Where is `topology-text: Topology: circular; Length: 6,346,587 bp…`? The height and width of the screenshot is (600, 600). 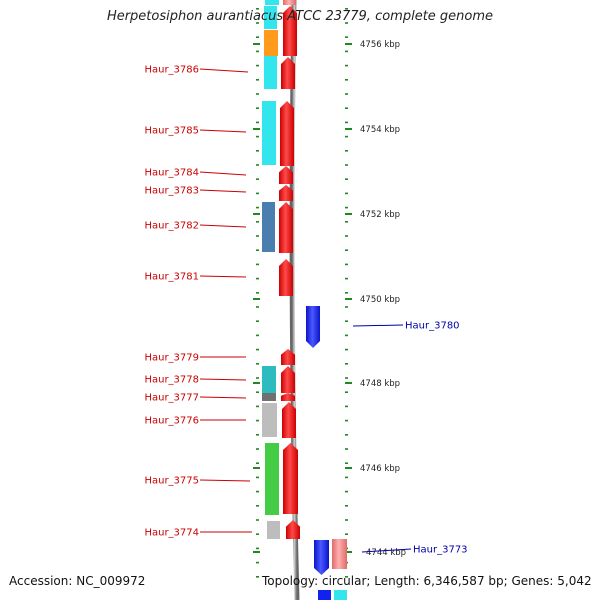 topology-text: Topology: circular; Length: 6,346,587 bp… is located at coordinates (427, 581).